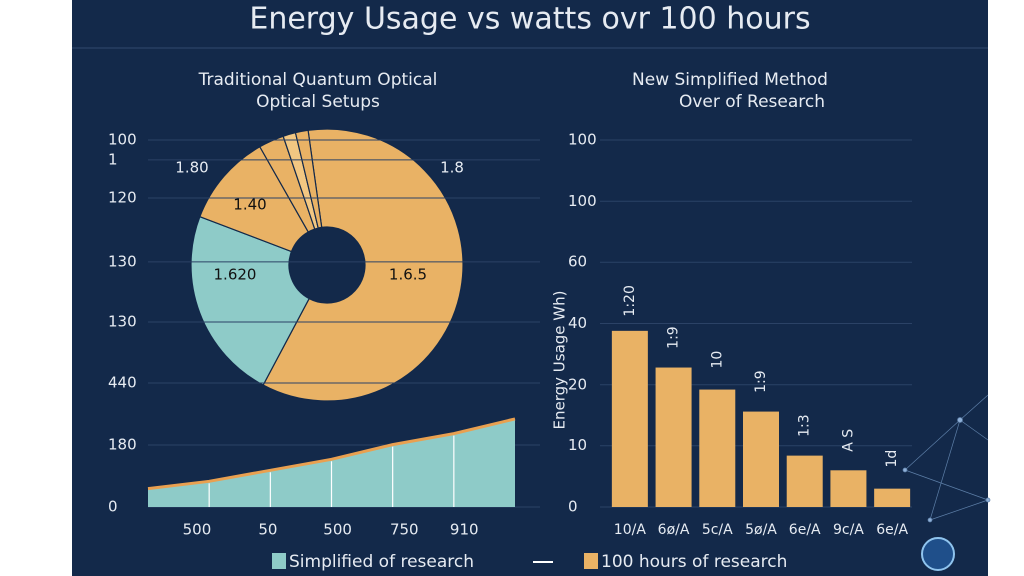  What do you see at coordinates (122, 197) in the screenshot?
I see `y-tick-label: 120` at bounding box center [122, 197].